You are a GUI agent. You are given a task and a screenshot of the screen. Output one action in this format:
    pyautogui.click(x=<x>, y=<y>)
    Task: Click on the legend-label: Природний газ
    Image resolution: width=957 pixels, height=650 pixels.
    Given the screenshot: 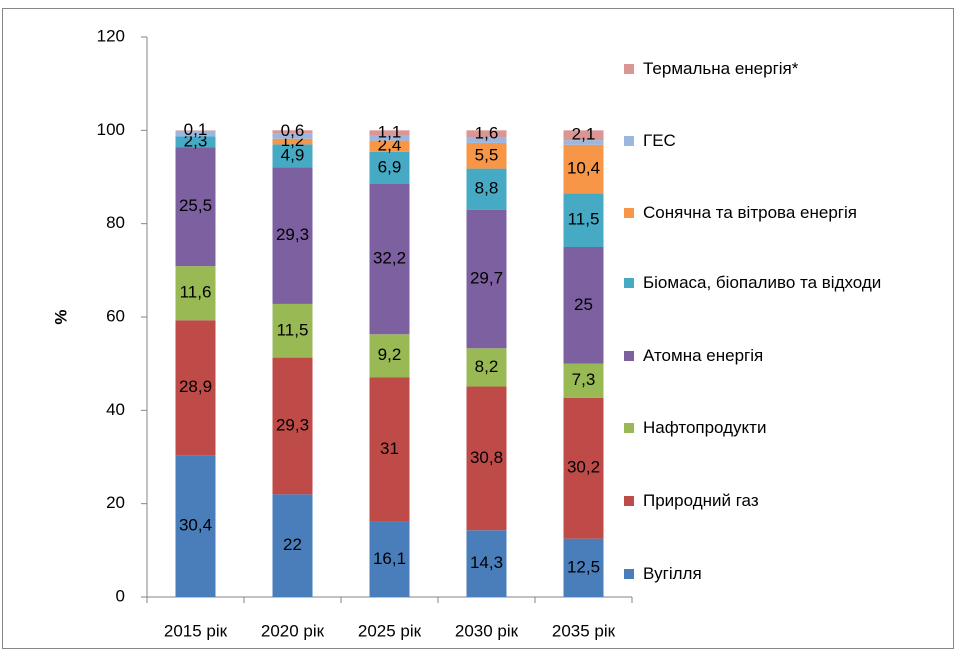 What is the action you would take?
    pyautogui.click(x=701, y=500)
    